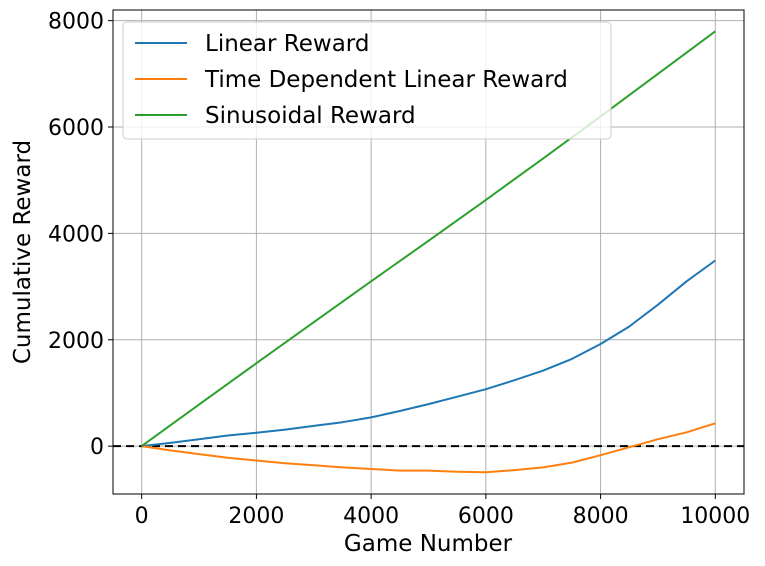 This screenshot has height=566, width=765. I want to click on y-tick-label: 0, so click(97, 447).